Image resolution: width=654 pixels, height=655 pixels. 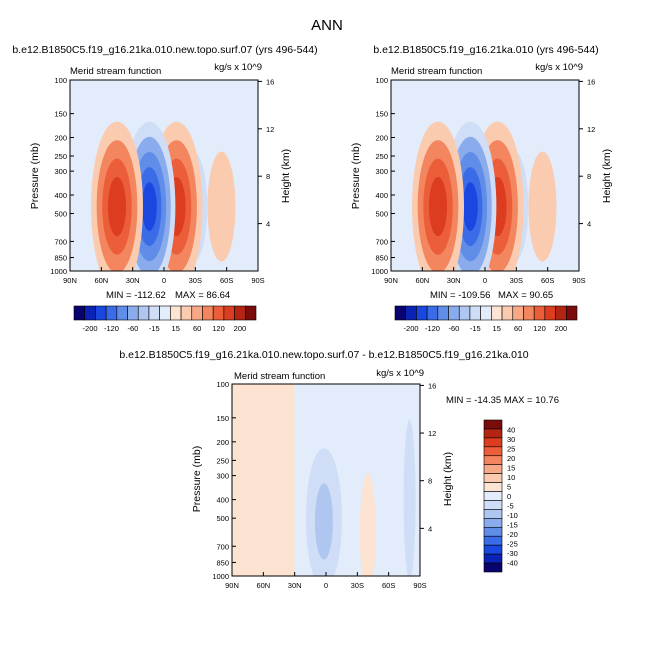 What do you see at coordinates (509, 487) in the screenshot?
I see `colorbar-label: 5` at bounding box center [509, 487].